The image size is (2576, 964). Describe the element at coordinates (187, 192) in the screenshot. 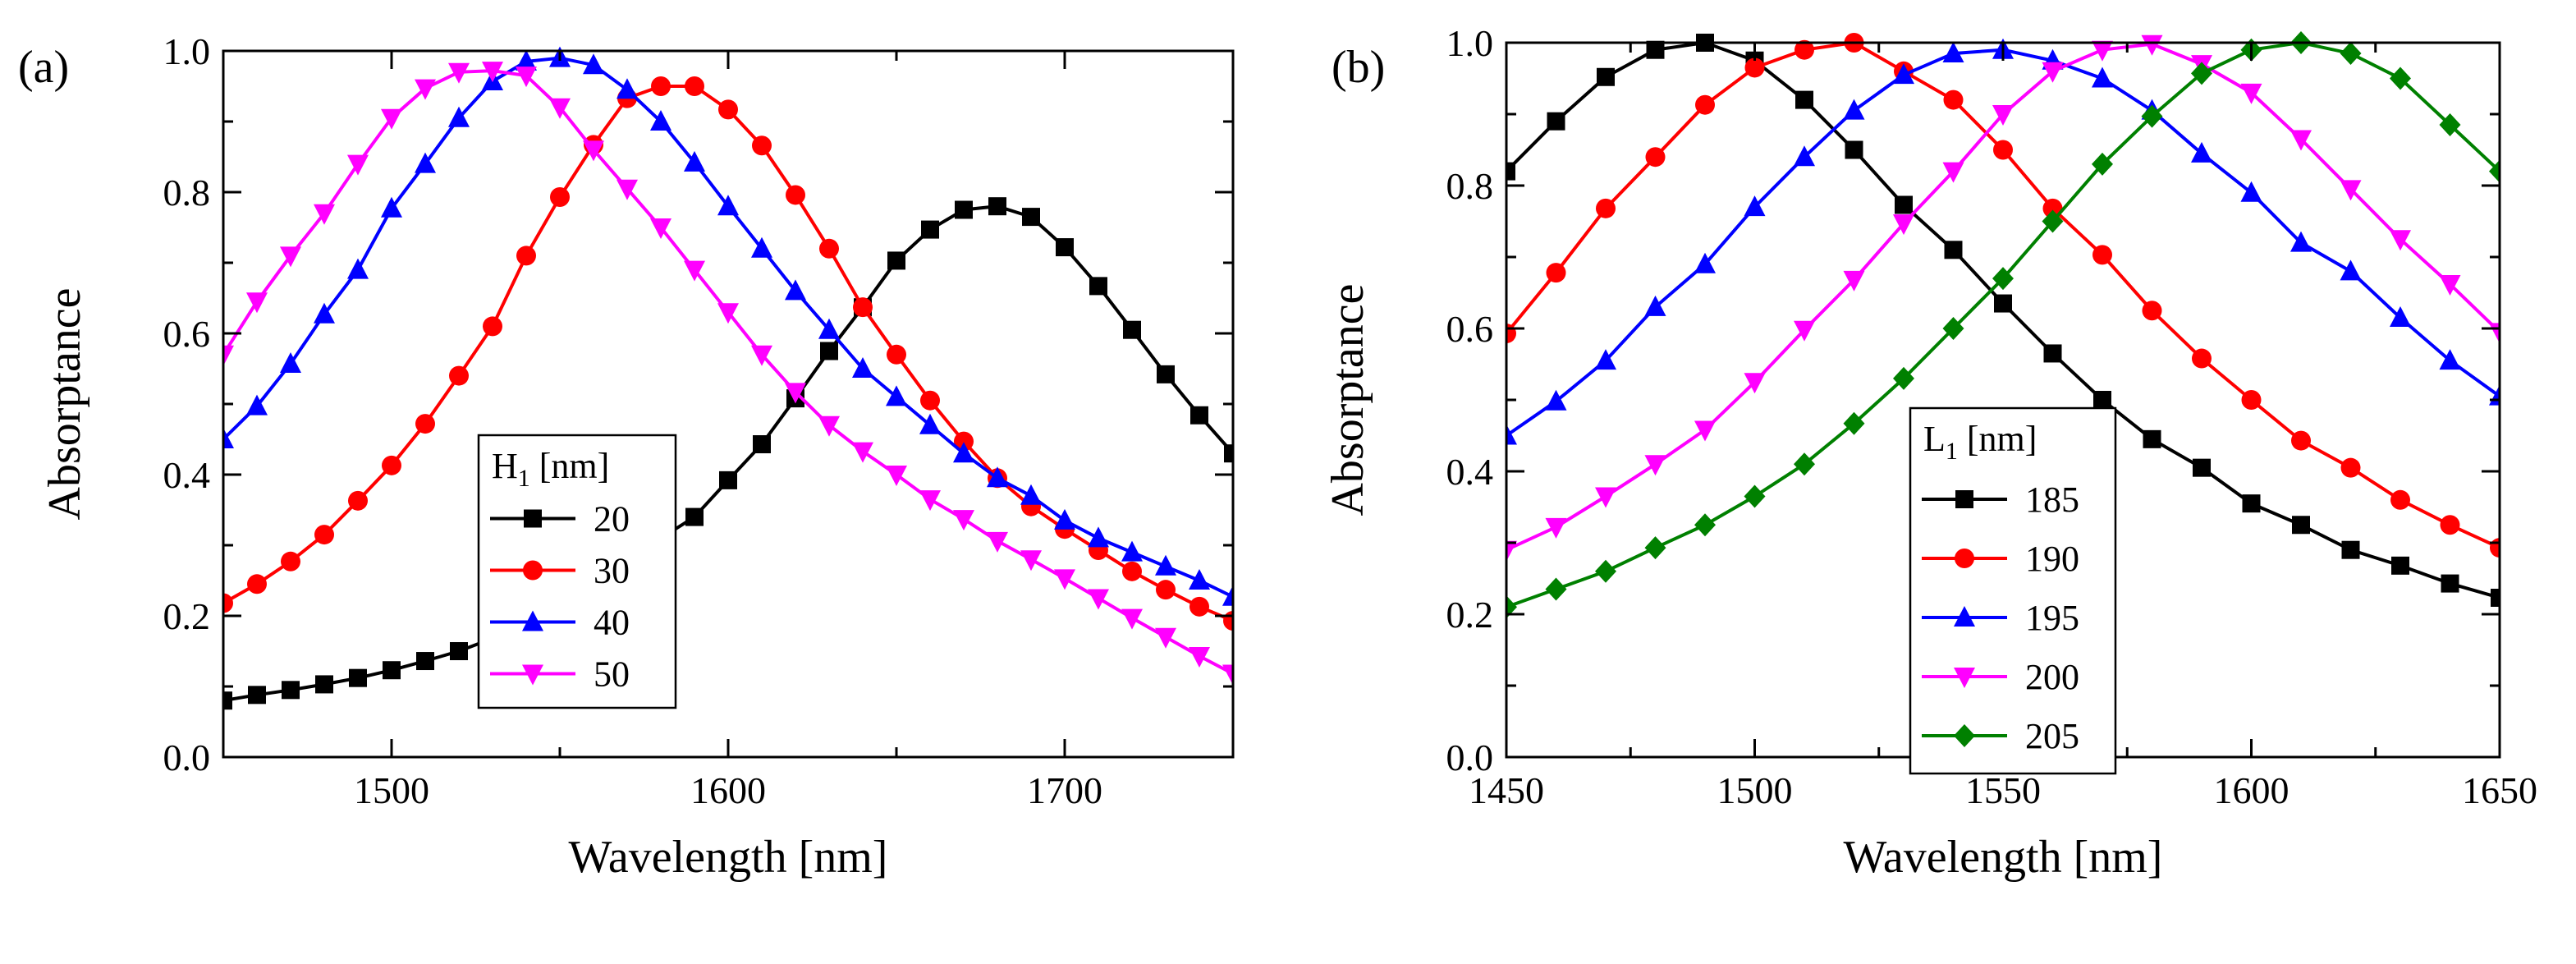

I see `y-tick-label: 0.8` at that location.